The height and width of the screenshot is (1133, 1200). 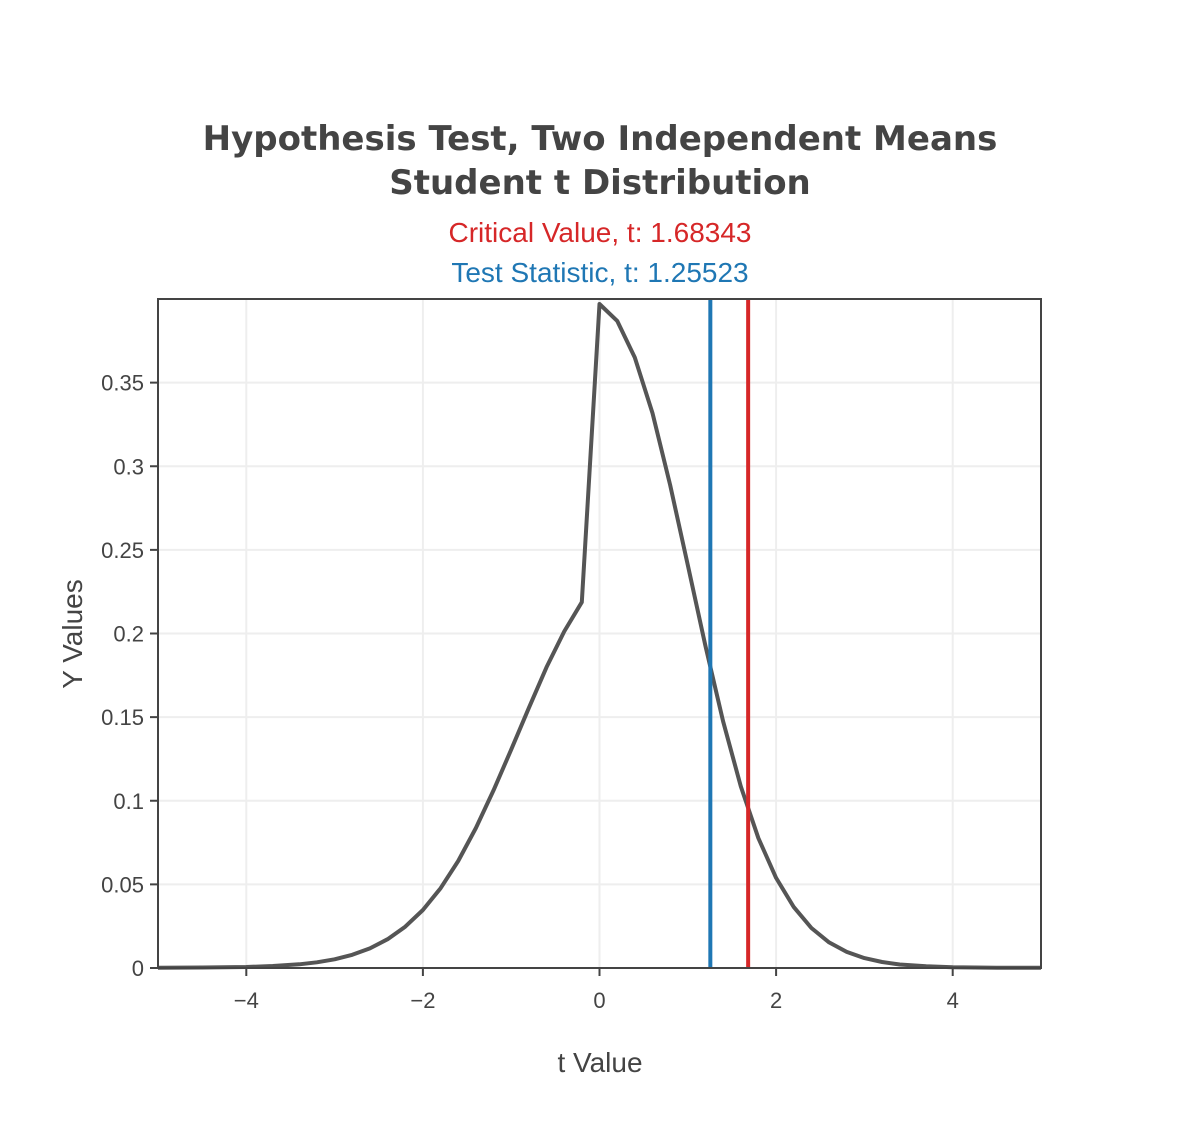 I want to click on chart-title-line-2: Student t Distribution, so click(x=600, y=183).